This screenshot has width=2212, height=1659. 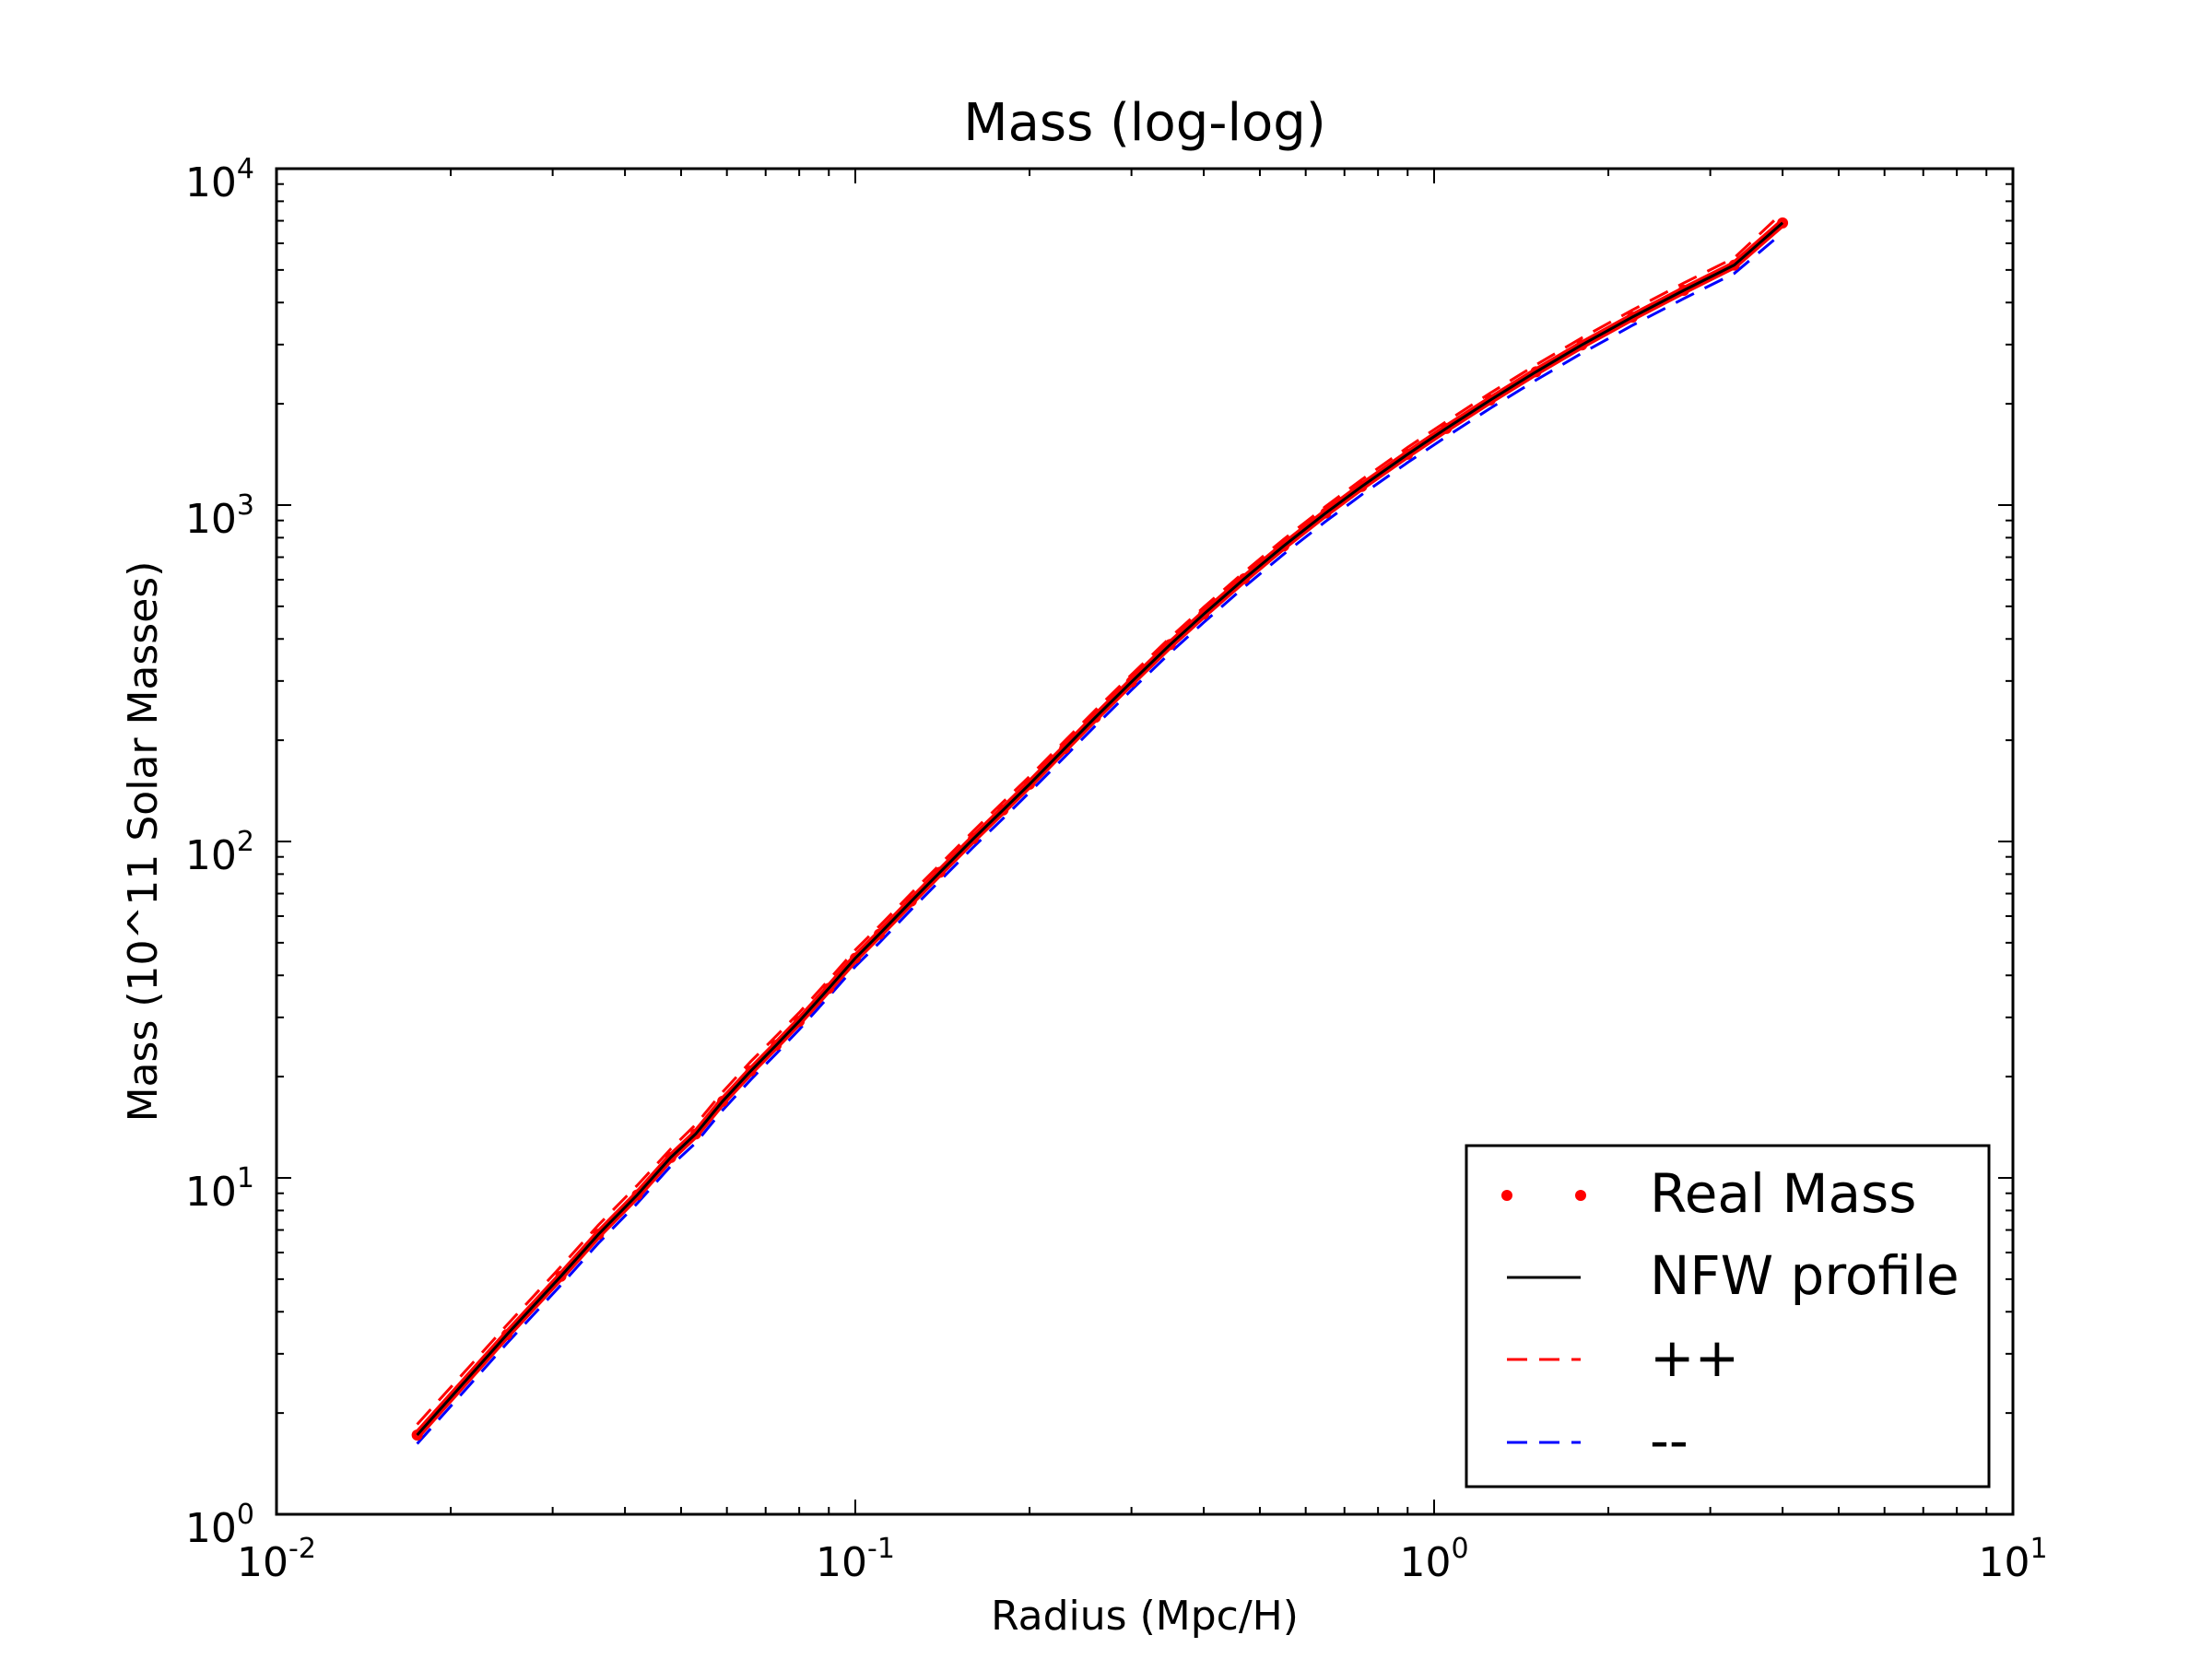 I want to click on y-axis-label: Mass (10^11 Solar Masses), so click(x=143, y=842).